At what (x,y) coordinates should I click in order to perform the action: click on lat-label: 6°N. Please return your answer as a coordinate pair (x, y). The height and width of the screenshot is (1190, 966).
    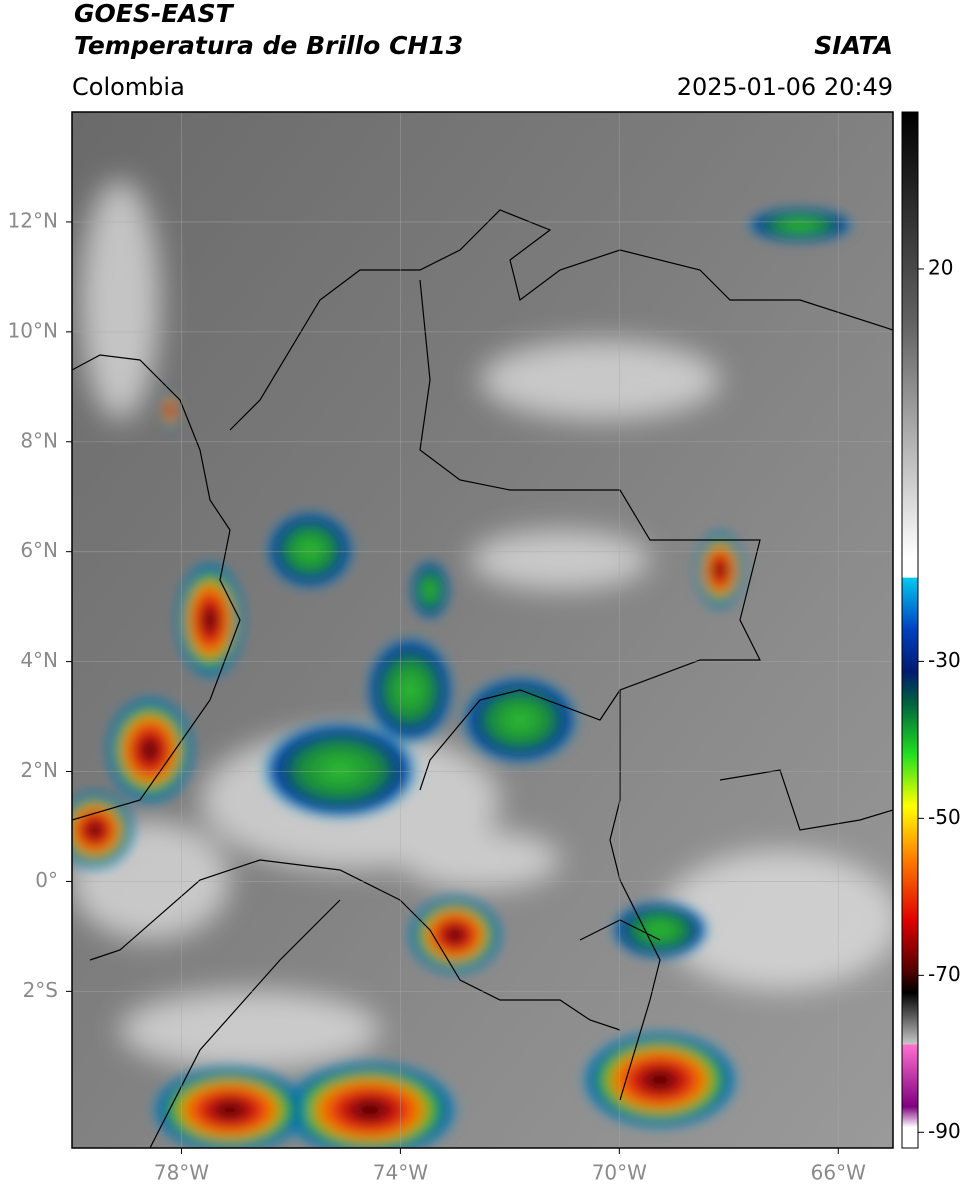
    Looking at the image, I should click on (39, 550).